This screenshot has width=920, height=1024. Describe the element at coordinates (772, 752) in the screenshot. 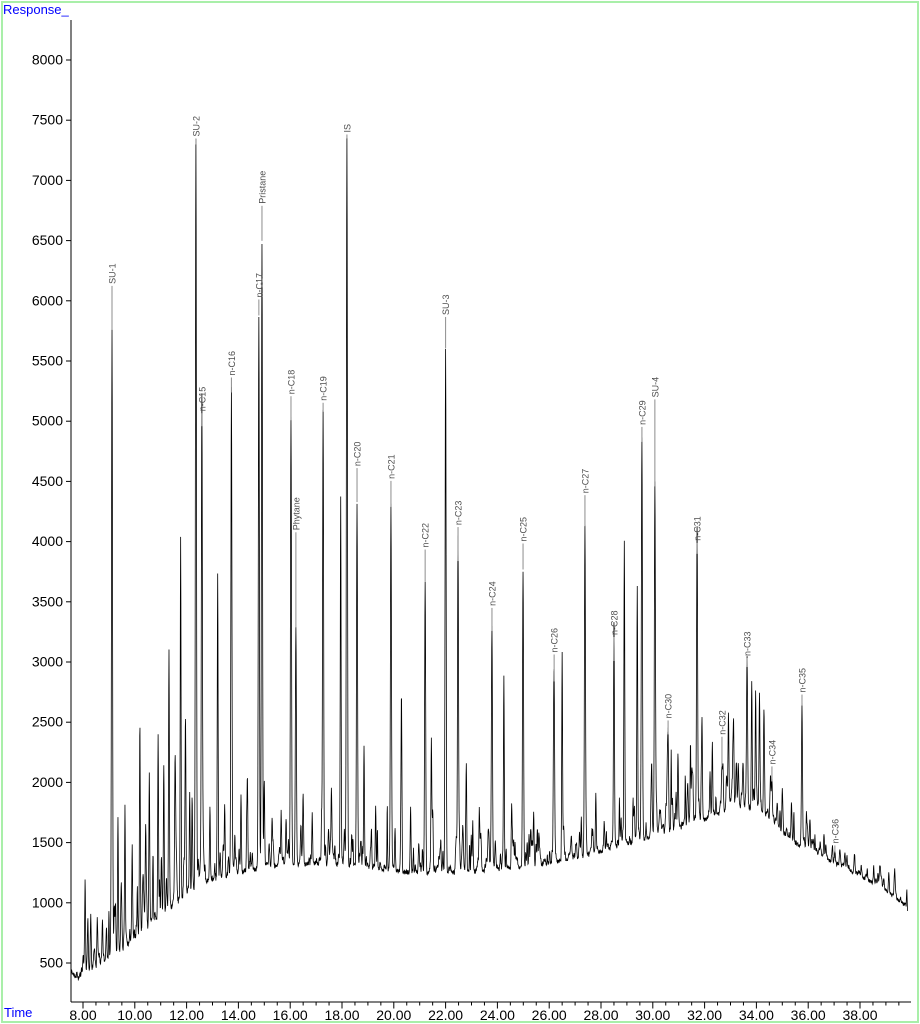

I see `peak-label: n-C34` at that location.